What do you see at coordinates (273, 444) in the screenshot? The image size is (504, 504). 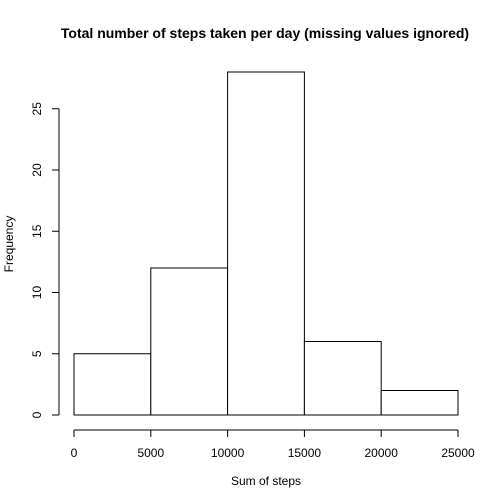 I see `x-axis: 0 5000 10000 15000 20000 25000` at bounding box center [273, 444].